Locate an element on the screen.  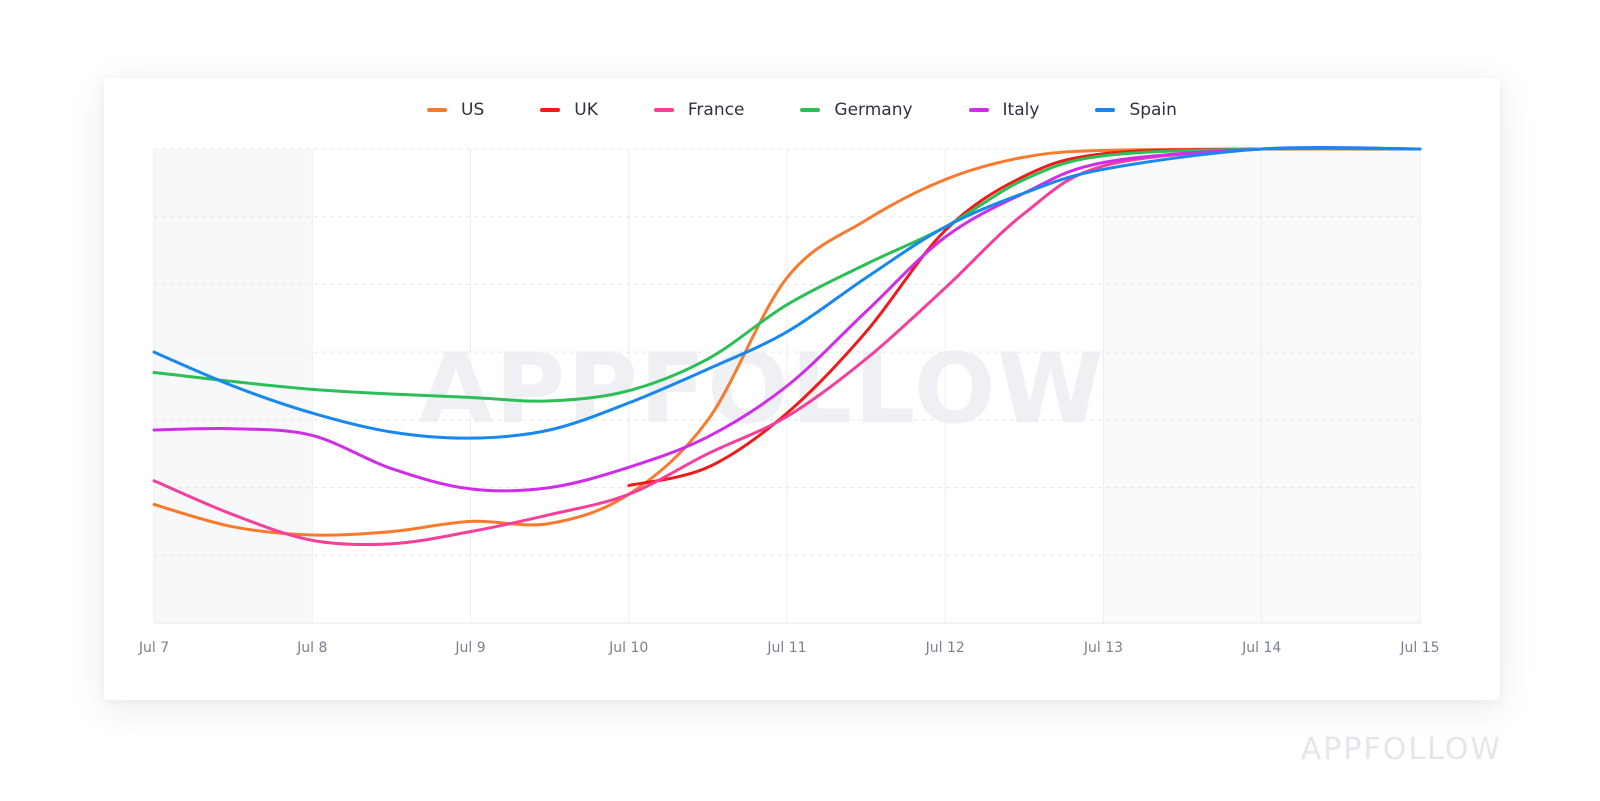
x-tick-label: Jul 12 is located at coordinates (945, 648).